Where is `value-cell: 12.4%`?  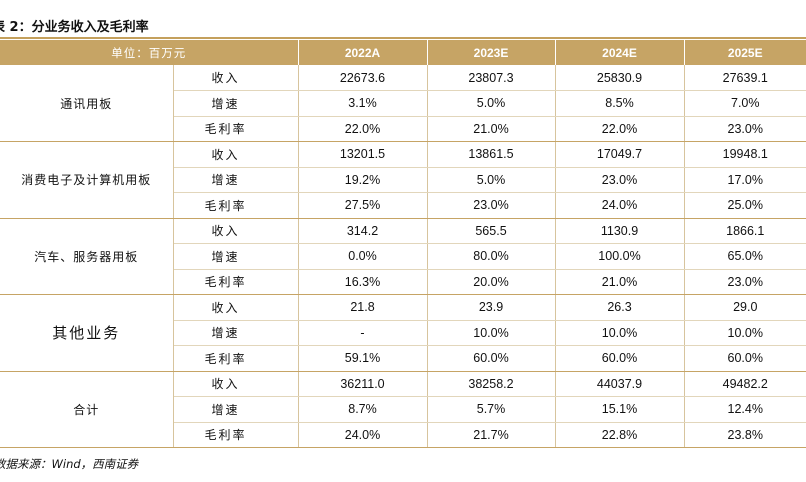
value-cell: 12.4% is located at coordinates (745, 409).